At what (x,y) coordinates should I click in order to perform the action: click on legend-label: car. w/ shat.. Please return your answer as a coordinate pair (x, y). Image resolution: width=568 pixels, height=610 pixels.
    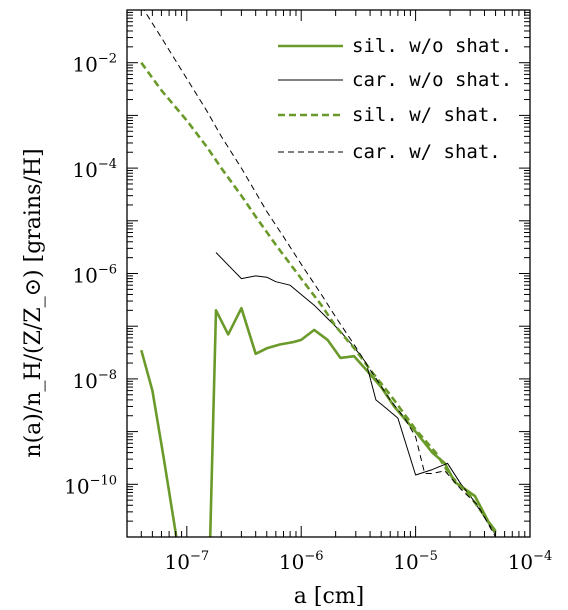
    Looking at the image, I should click on (426, 152).